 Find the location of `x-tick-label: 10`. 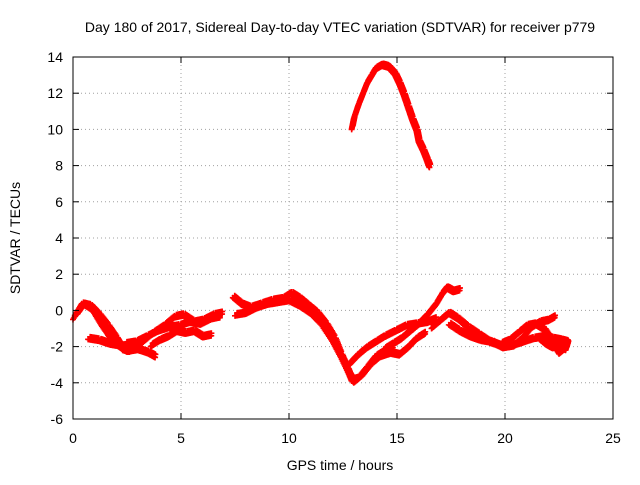

x-tick-label: 10 is located at coordinates (289, 438).